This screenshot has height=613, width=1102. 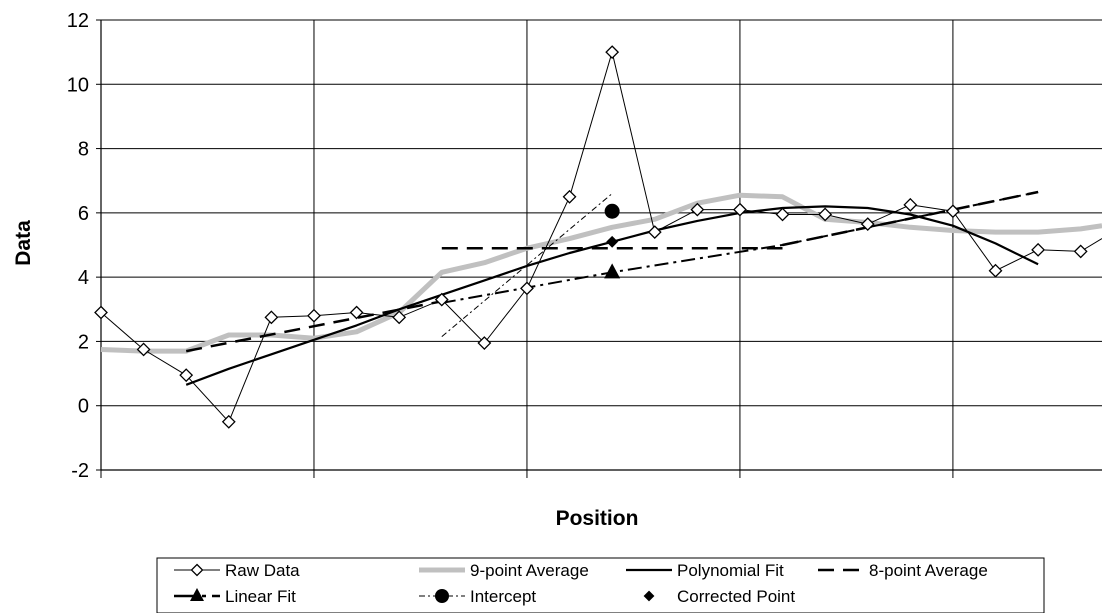 What do you see at coordinates (83, 342) in the screenshot?
I see `y-tick-label: 2` at bounding box center [83, 342].